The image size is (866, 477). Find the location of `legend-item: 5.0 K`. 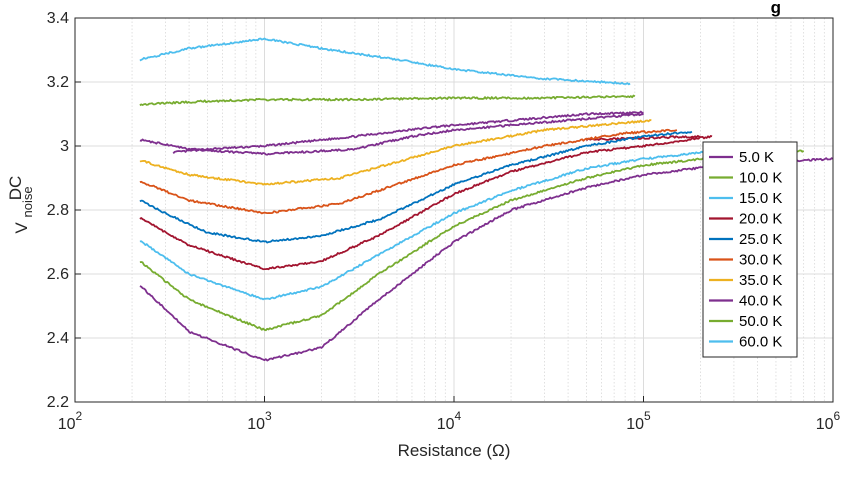

legend-item: 5.0 K is located at coordinates (741, 157).